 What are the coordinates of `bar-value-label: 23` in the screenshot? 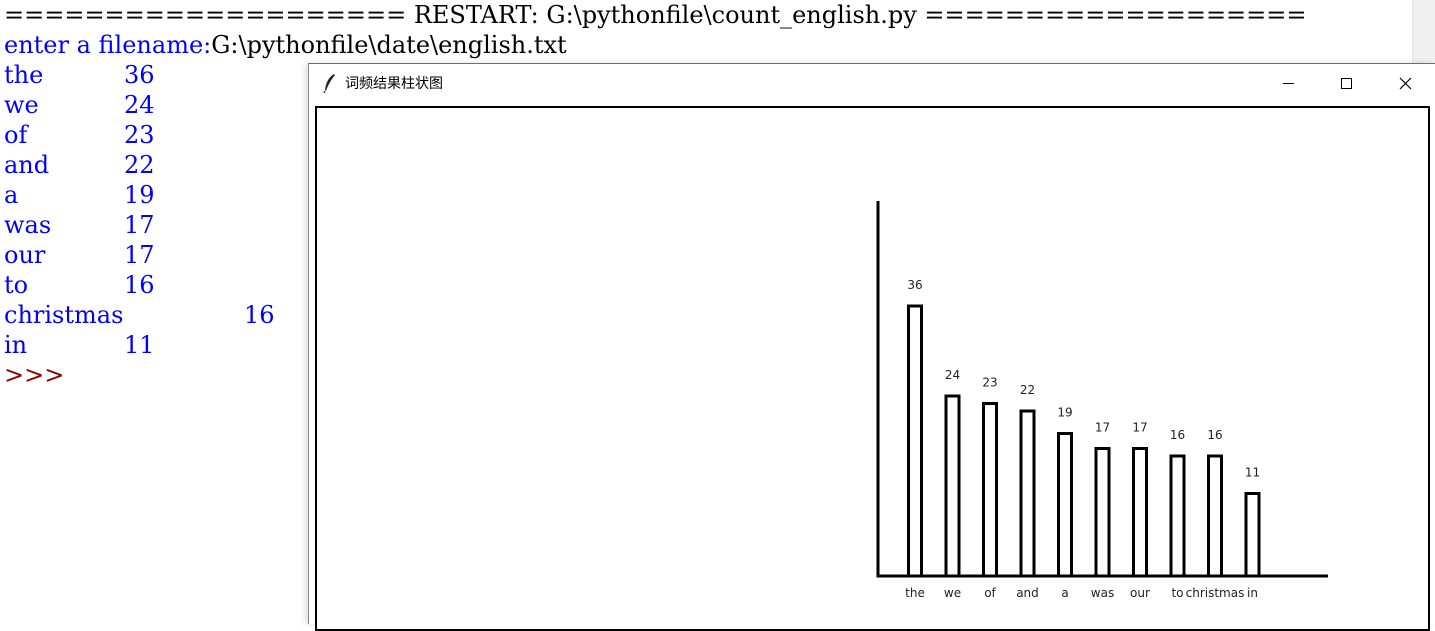 It's located at (989, 383).